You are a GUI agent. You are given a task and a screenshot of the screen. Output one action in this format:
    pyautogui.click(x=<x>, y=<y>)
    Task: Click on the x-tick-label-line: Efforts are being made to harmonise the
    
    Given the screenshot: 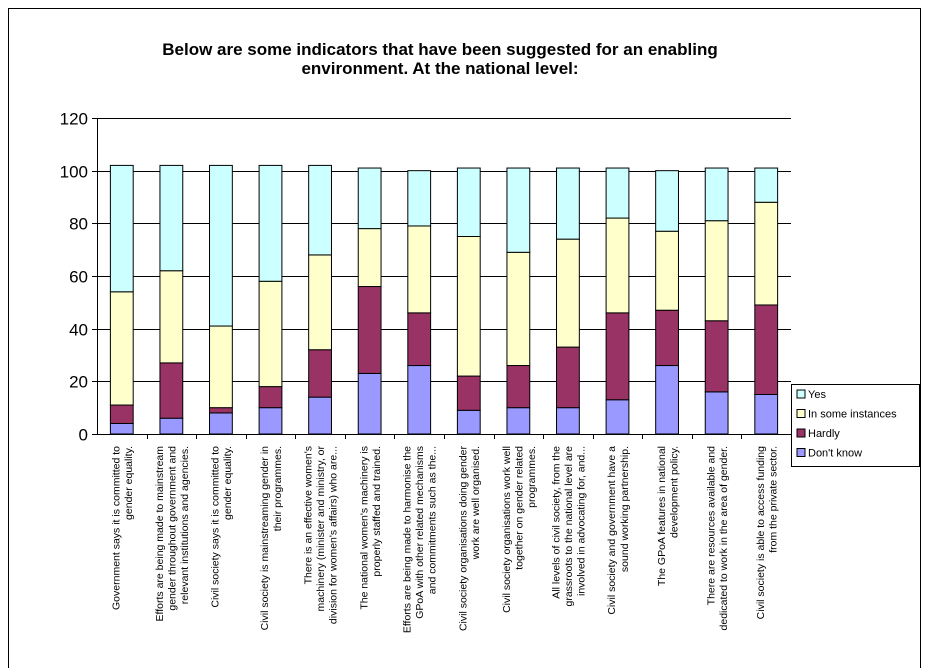 What is the action you would take?
    pyautogui.click(x=408, y=539)
    